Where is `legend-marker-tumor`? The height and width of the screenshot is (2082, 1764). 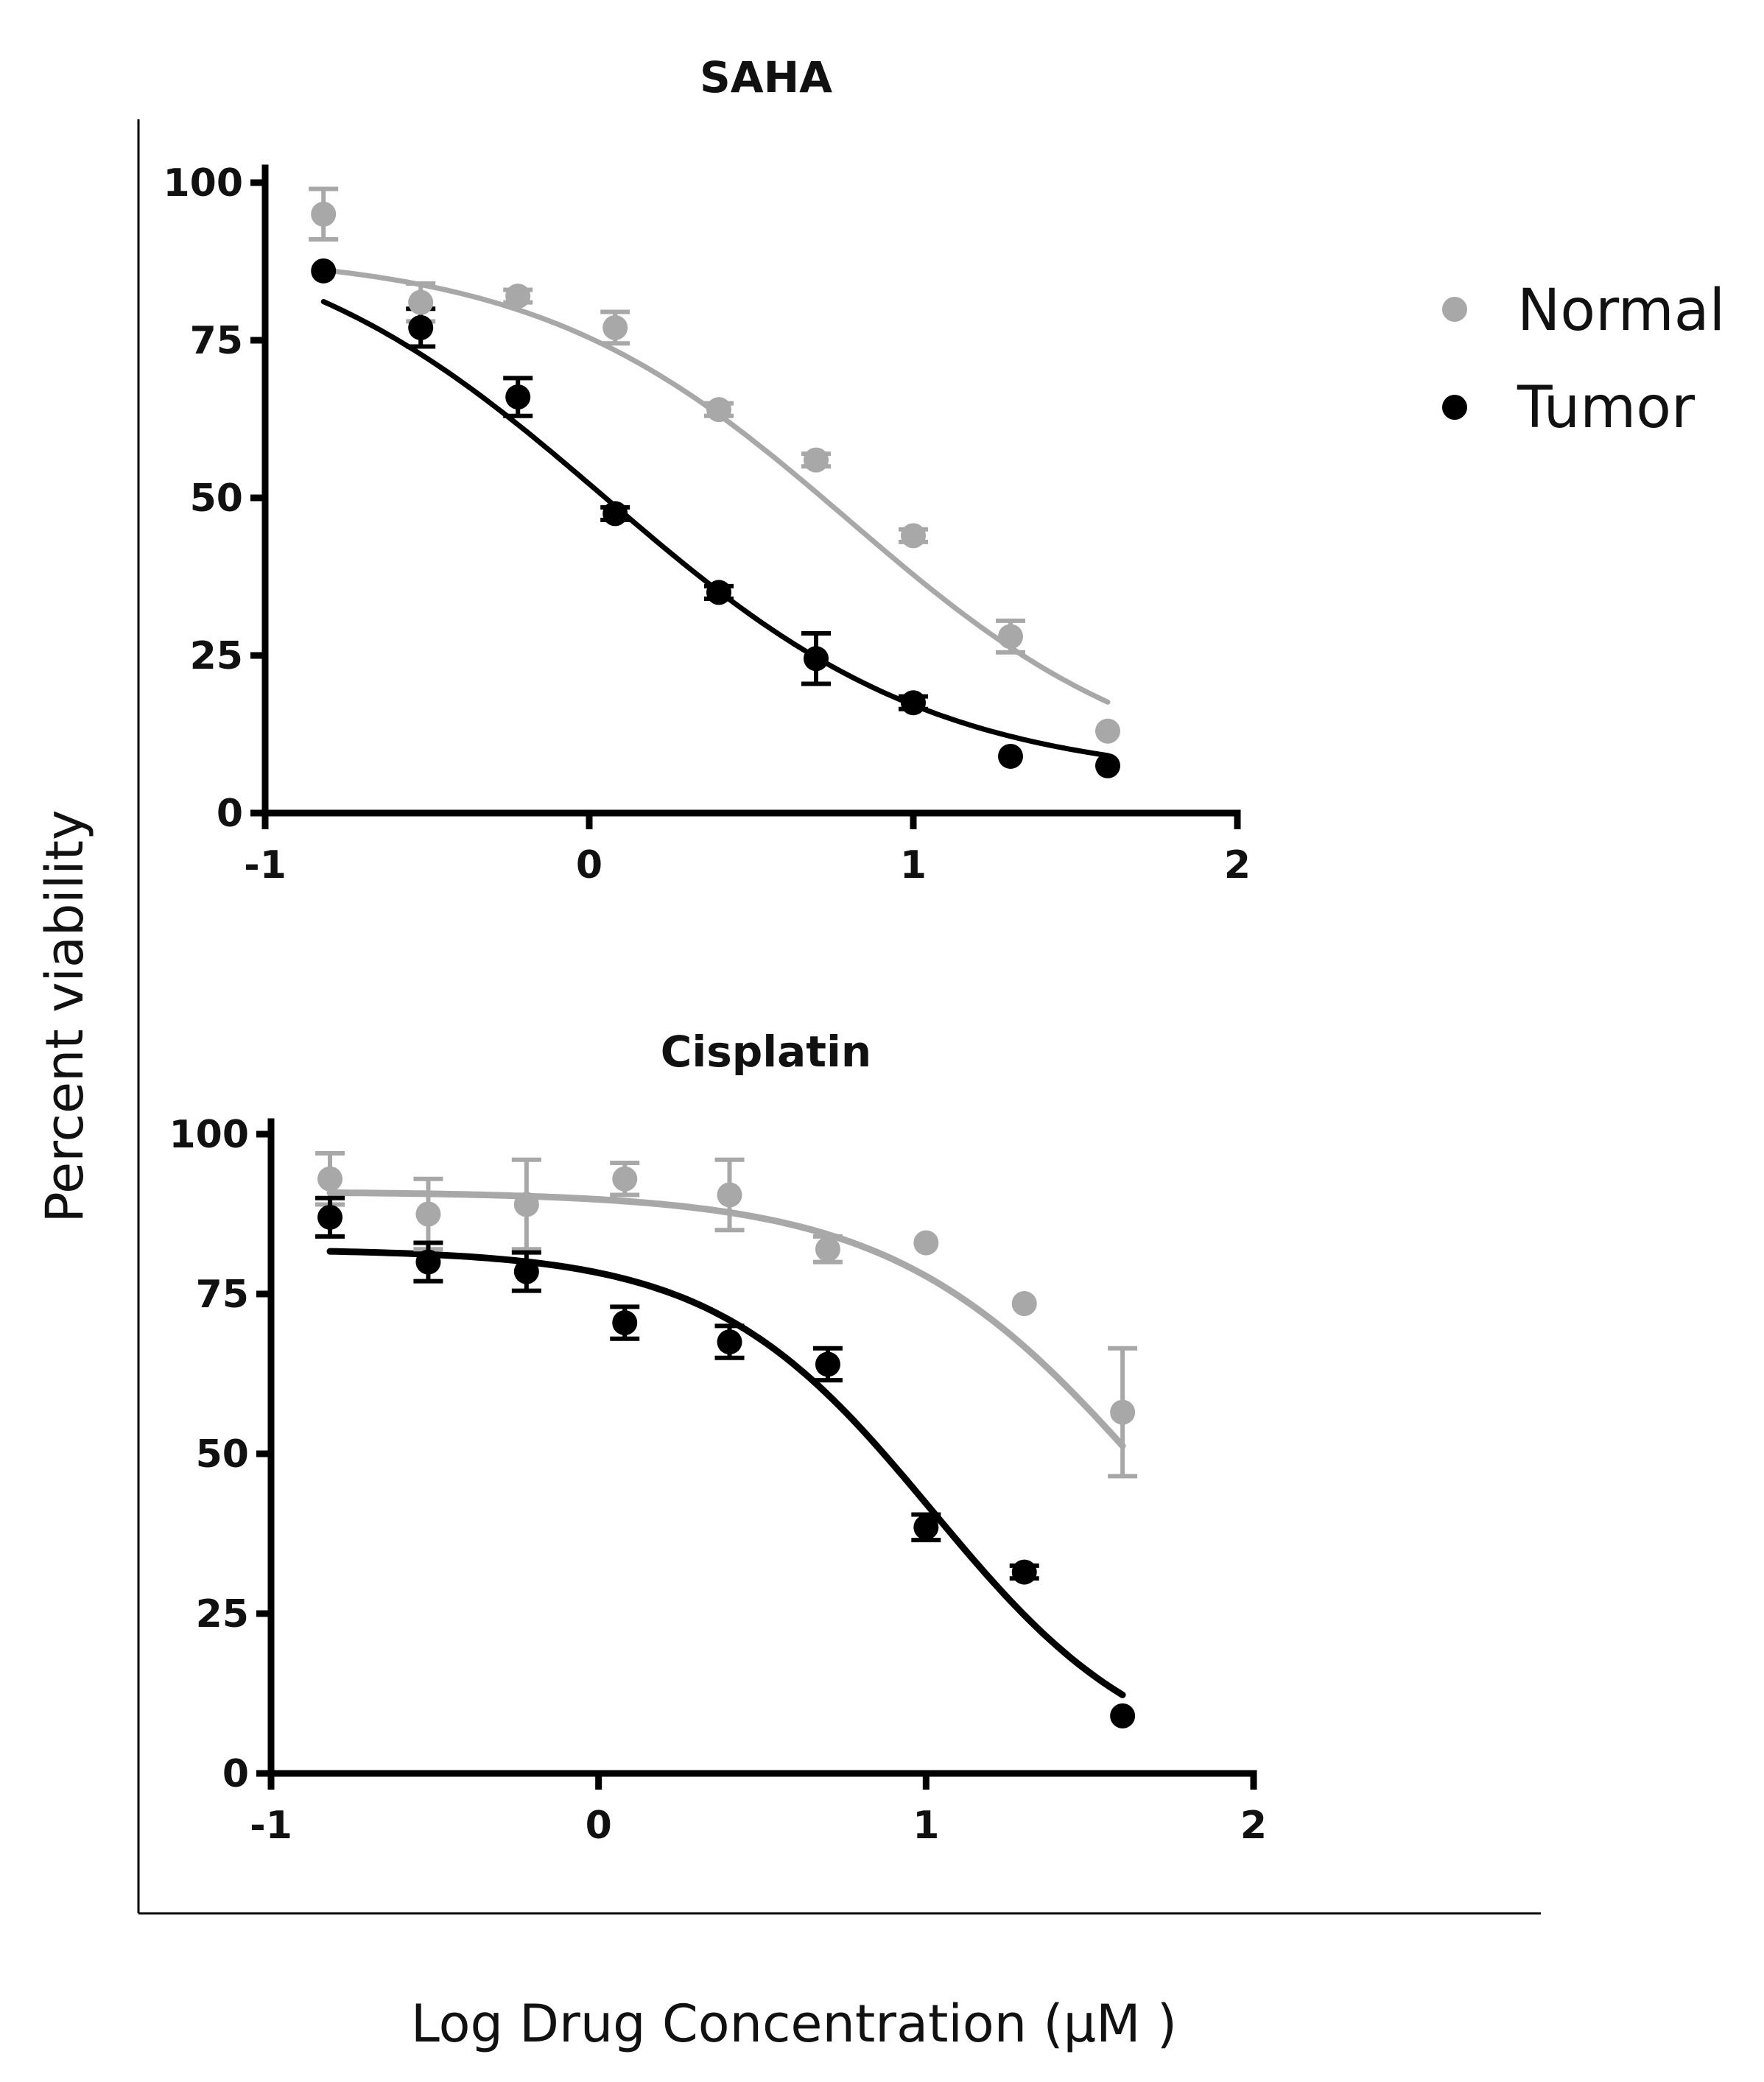
legend-marker-tumor is located at coordinates (1454, 407).